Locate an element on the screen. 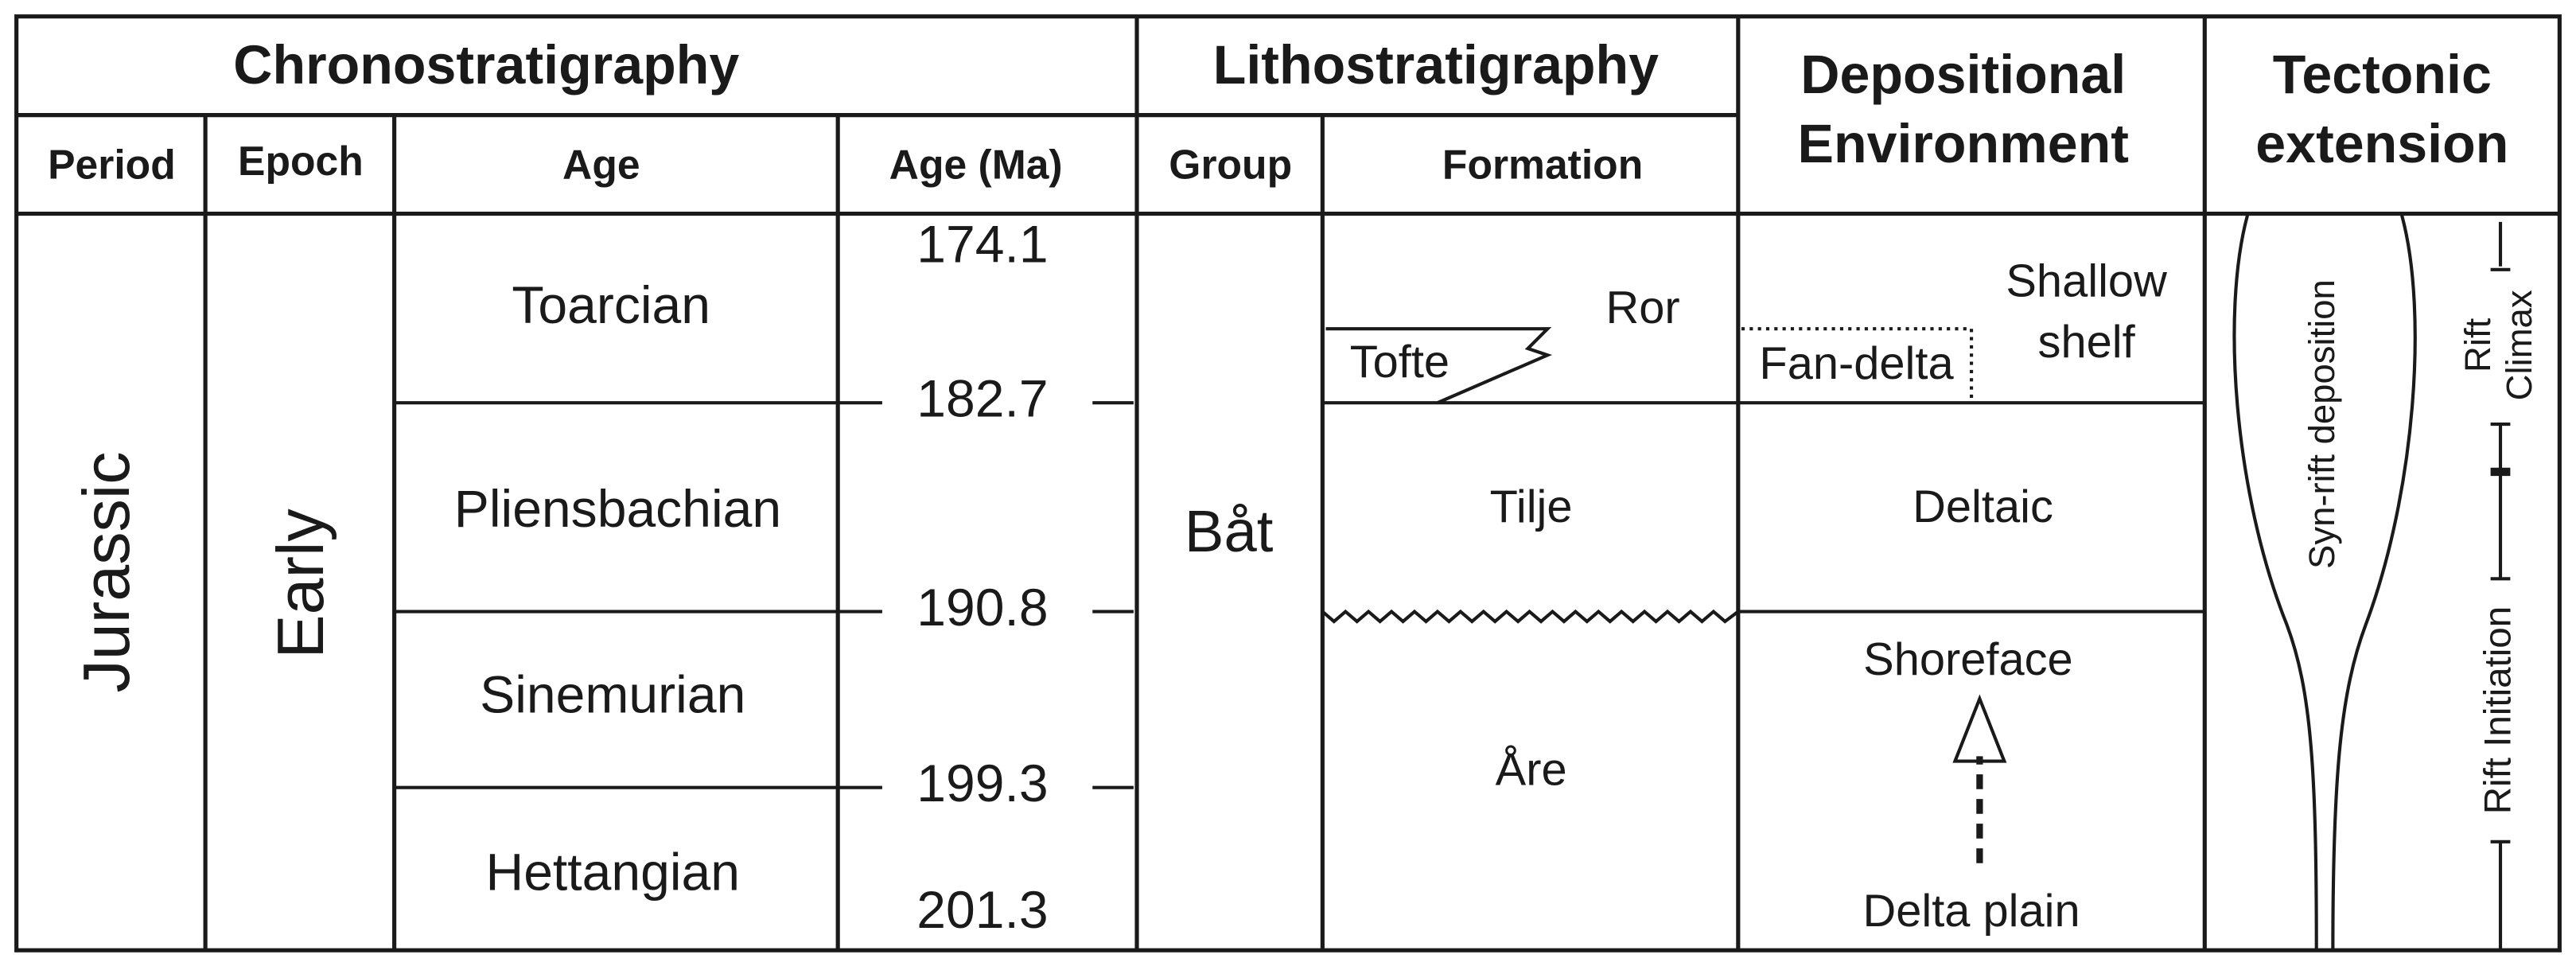 This screenshot has height=970, width=2576. tectonic-label: Climax is located at coordinates (2519, 345).